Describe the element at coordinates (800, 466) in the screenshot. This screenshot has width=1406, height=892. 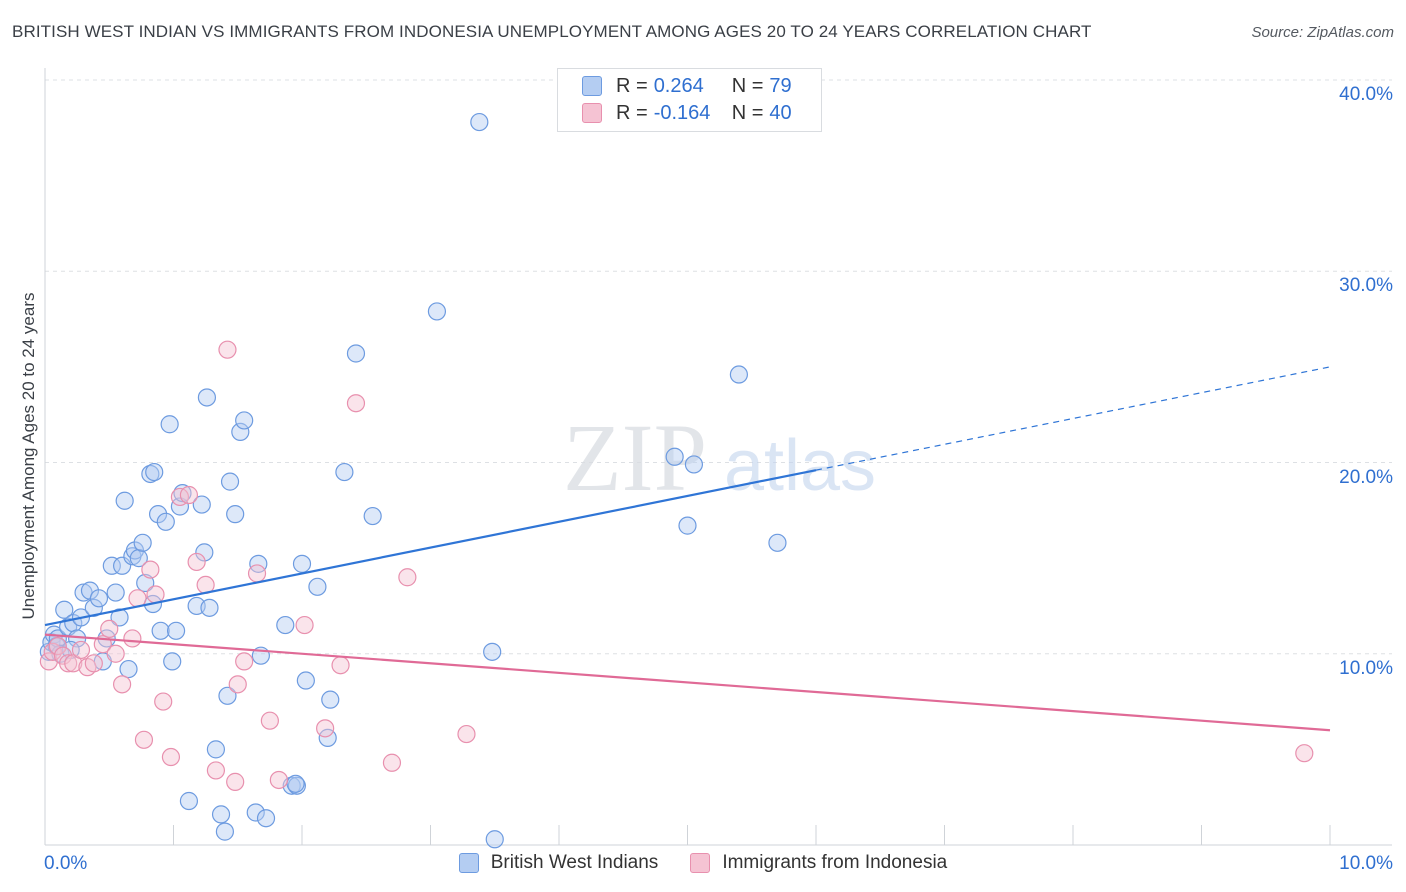
I see `watermark-atlas: atlas` at that location.